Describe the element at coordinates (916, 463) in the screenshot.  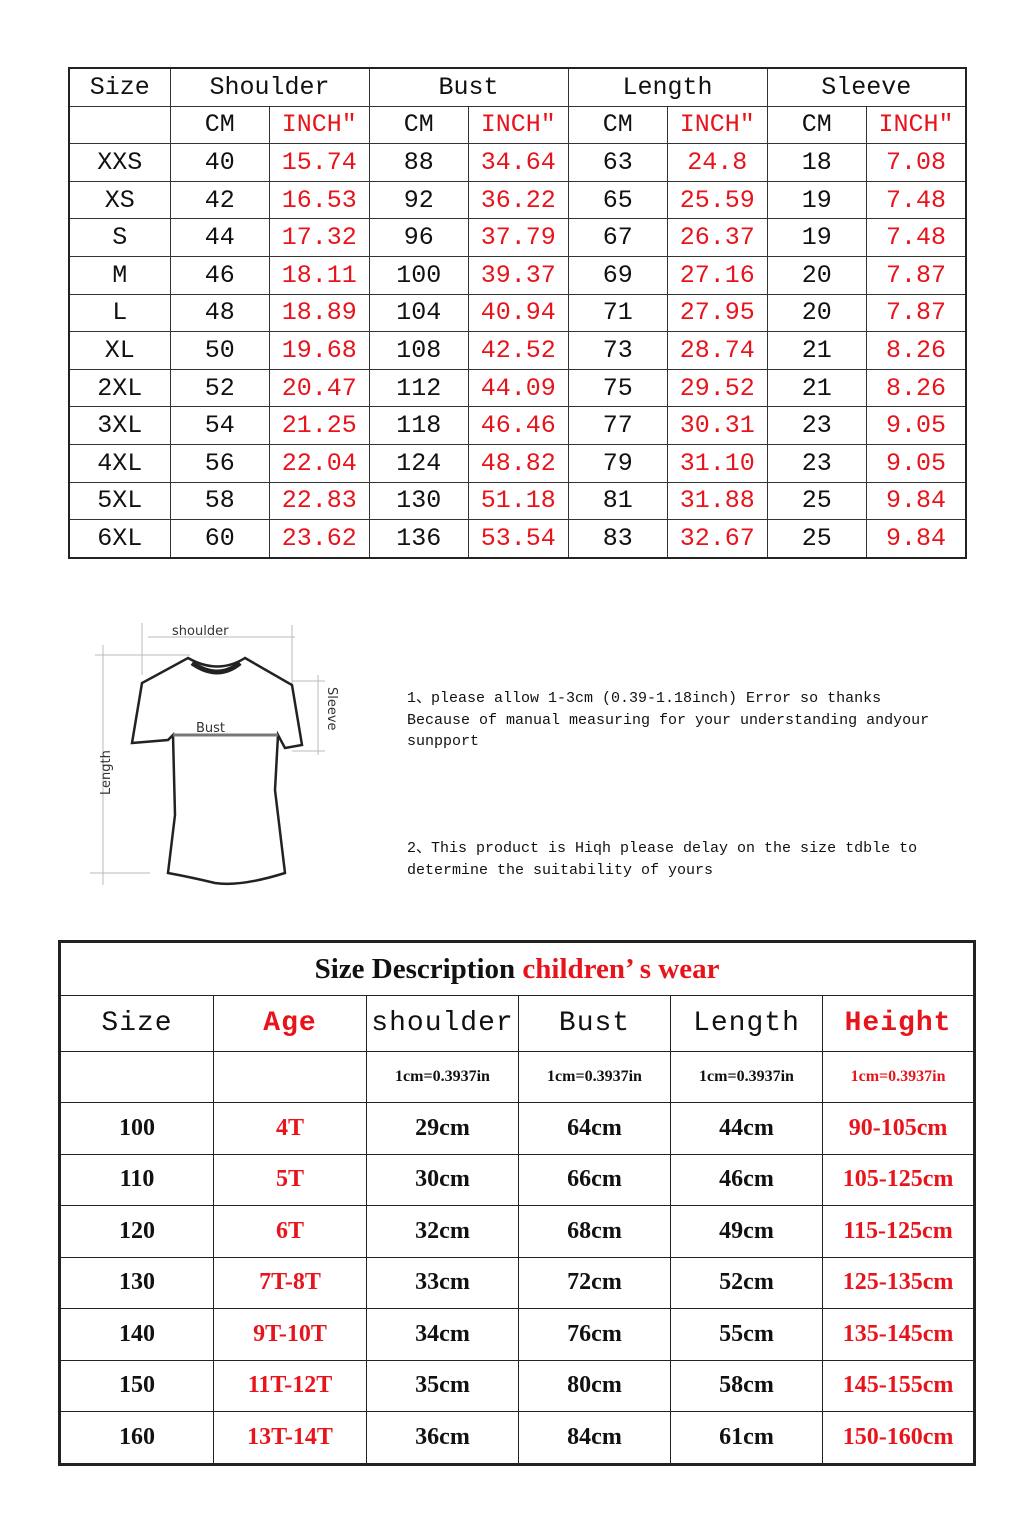
I see `inch-value: 9.05` at that location.